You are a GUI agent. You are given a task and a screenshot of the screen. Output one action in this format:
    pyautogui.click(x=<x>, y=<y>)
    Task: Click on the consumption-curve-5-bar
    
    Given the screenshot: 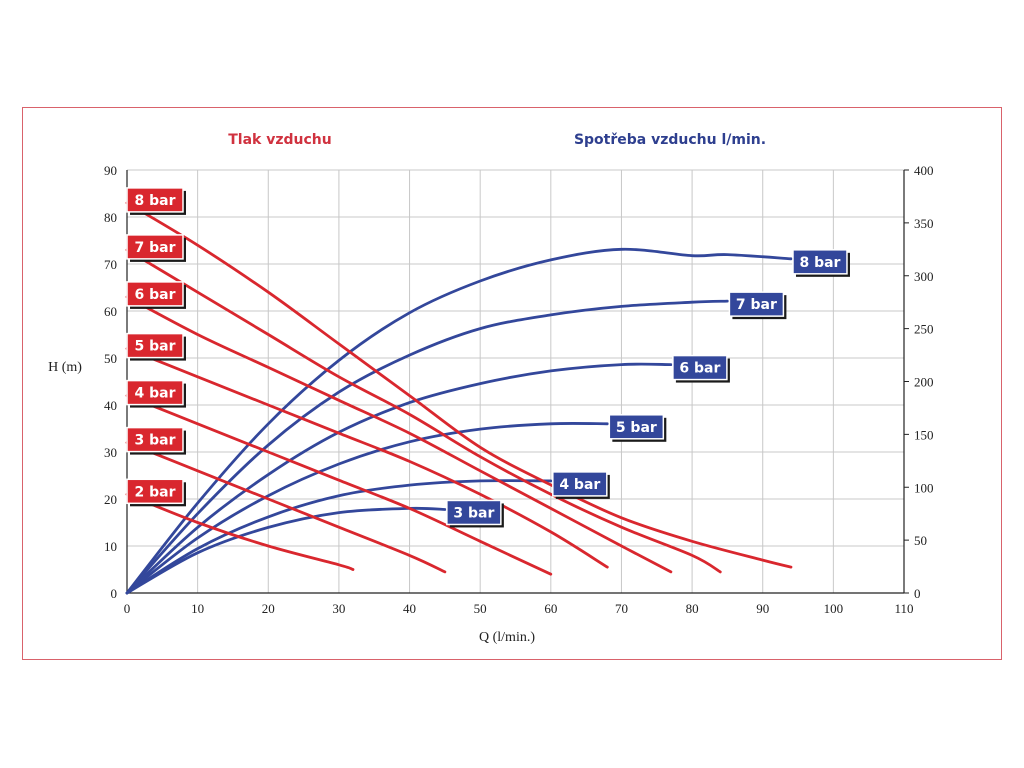 What is the action you would take?
    pyautogui.click(x=367, y=508)
    